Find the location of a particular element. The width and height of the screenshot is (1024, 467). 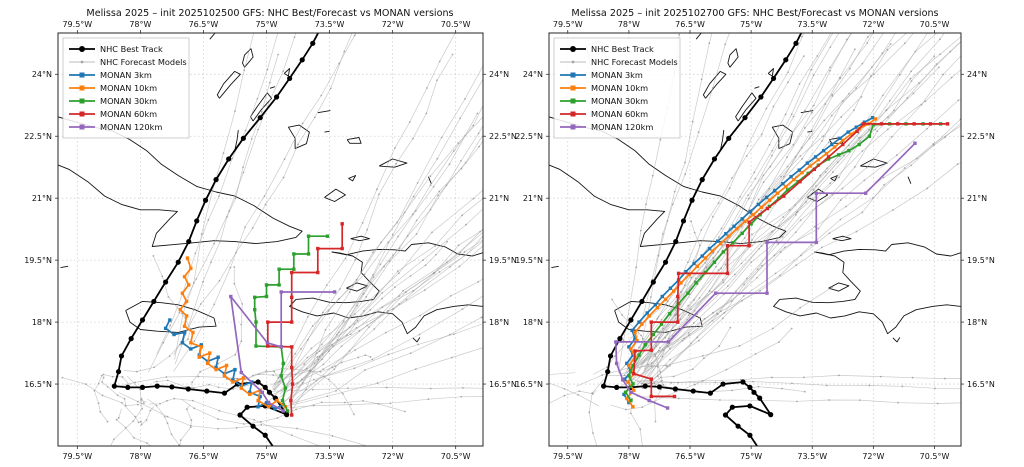

lon-tick-label-bottom: 79.5°W is located at coordinates (568, 456).